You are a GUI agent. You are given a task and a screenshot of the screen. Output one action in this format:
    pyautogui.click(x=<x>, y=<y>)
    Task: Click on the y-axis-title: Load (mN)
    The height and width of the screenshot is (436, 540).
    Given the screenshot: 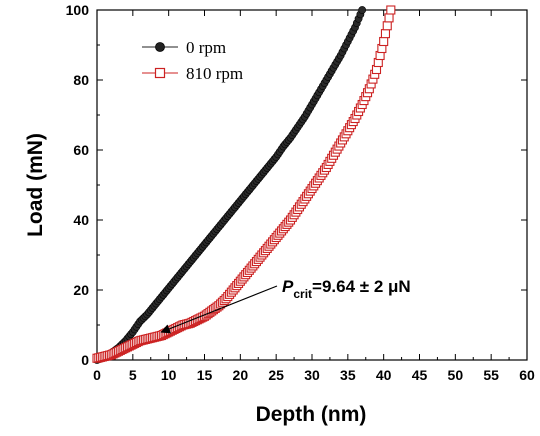 What is the action you would take?
    pyautogui.click(x=35, y=185)
    